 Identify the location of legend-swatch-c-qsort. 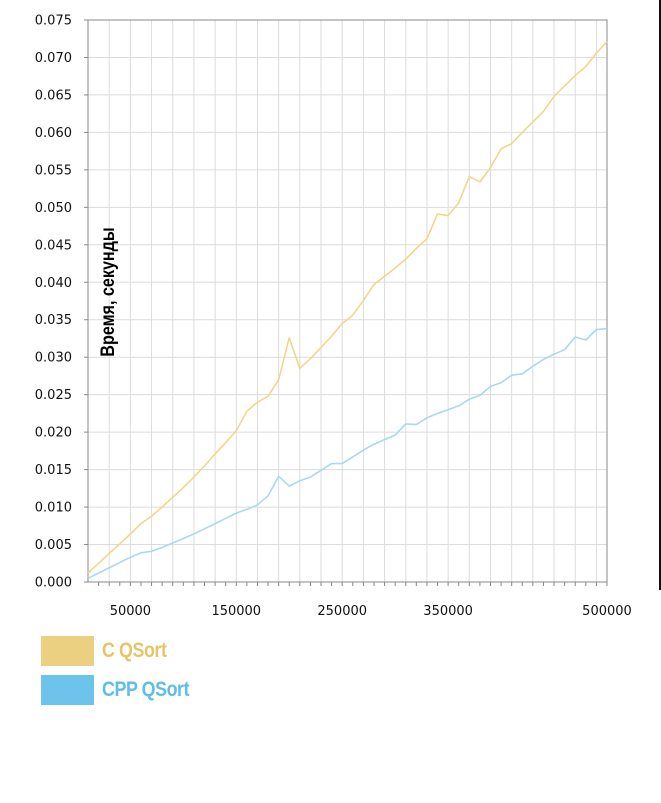
(67, 651).